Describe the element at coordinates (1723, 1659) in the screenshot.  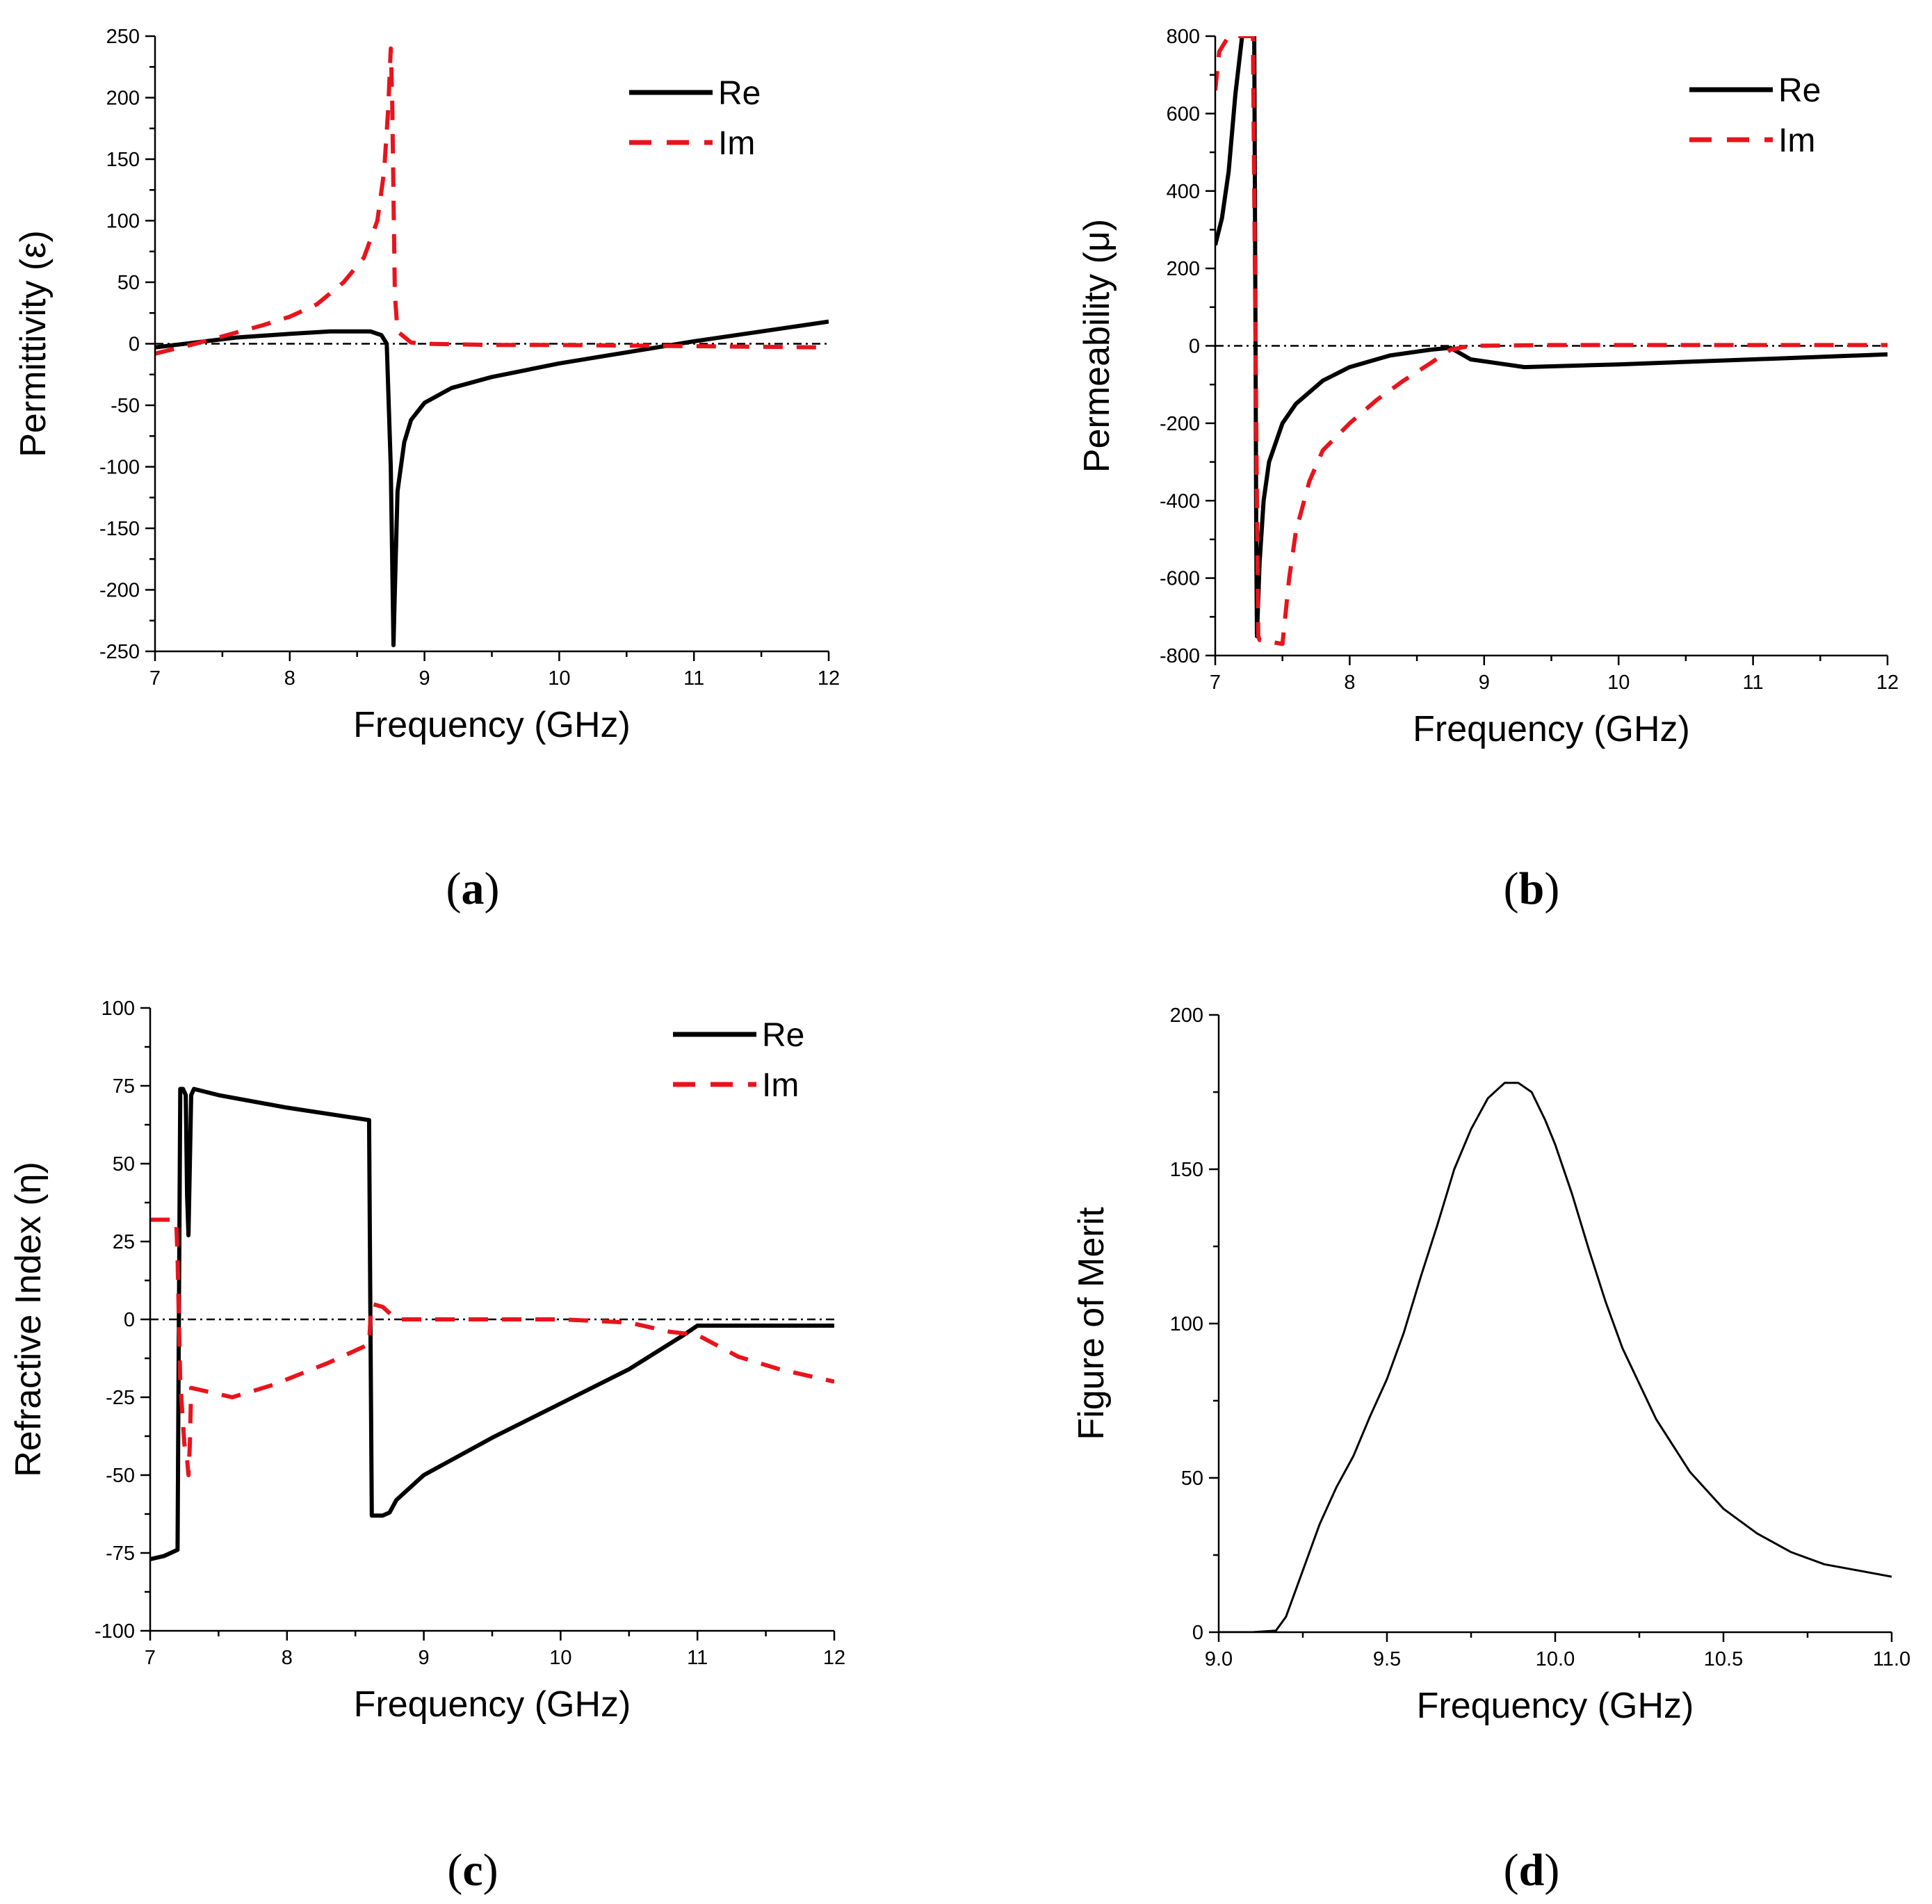
I see `x-tick-label: 10.5` at that location.